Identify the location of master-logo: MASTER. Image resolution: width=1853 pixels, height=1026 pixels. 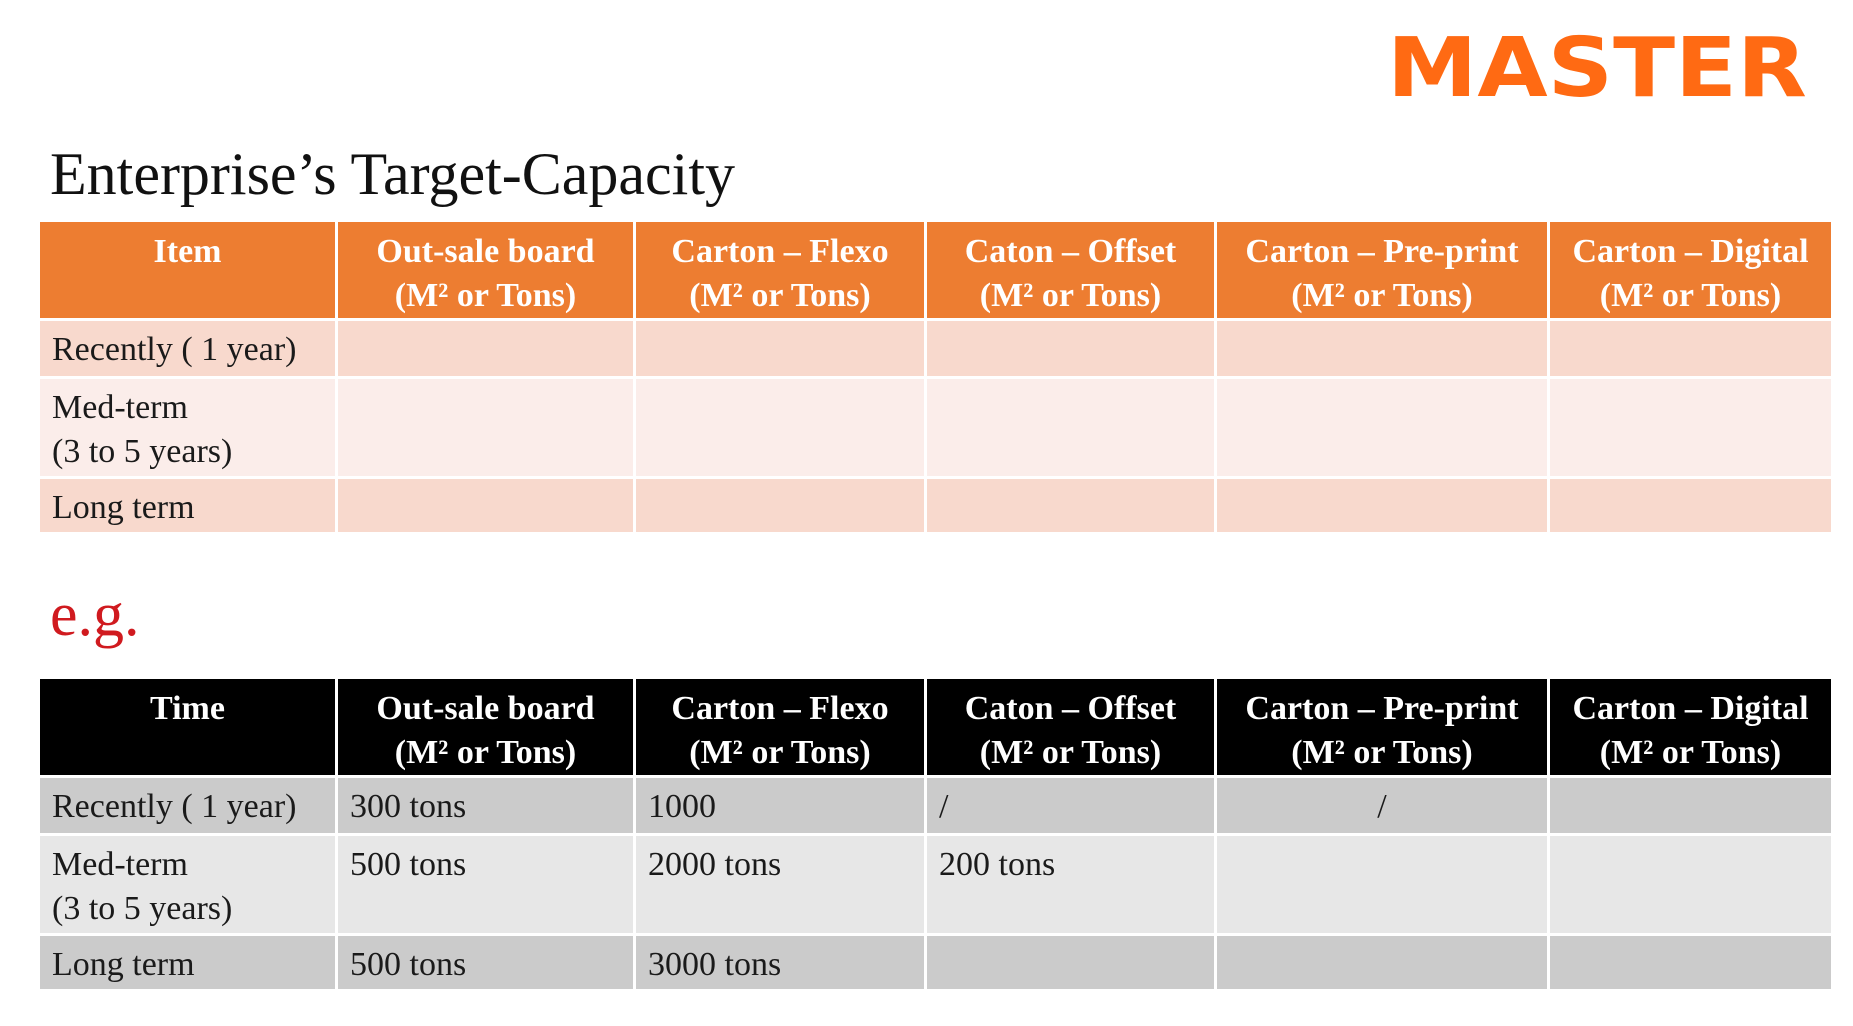
(1597, 65).